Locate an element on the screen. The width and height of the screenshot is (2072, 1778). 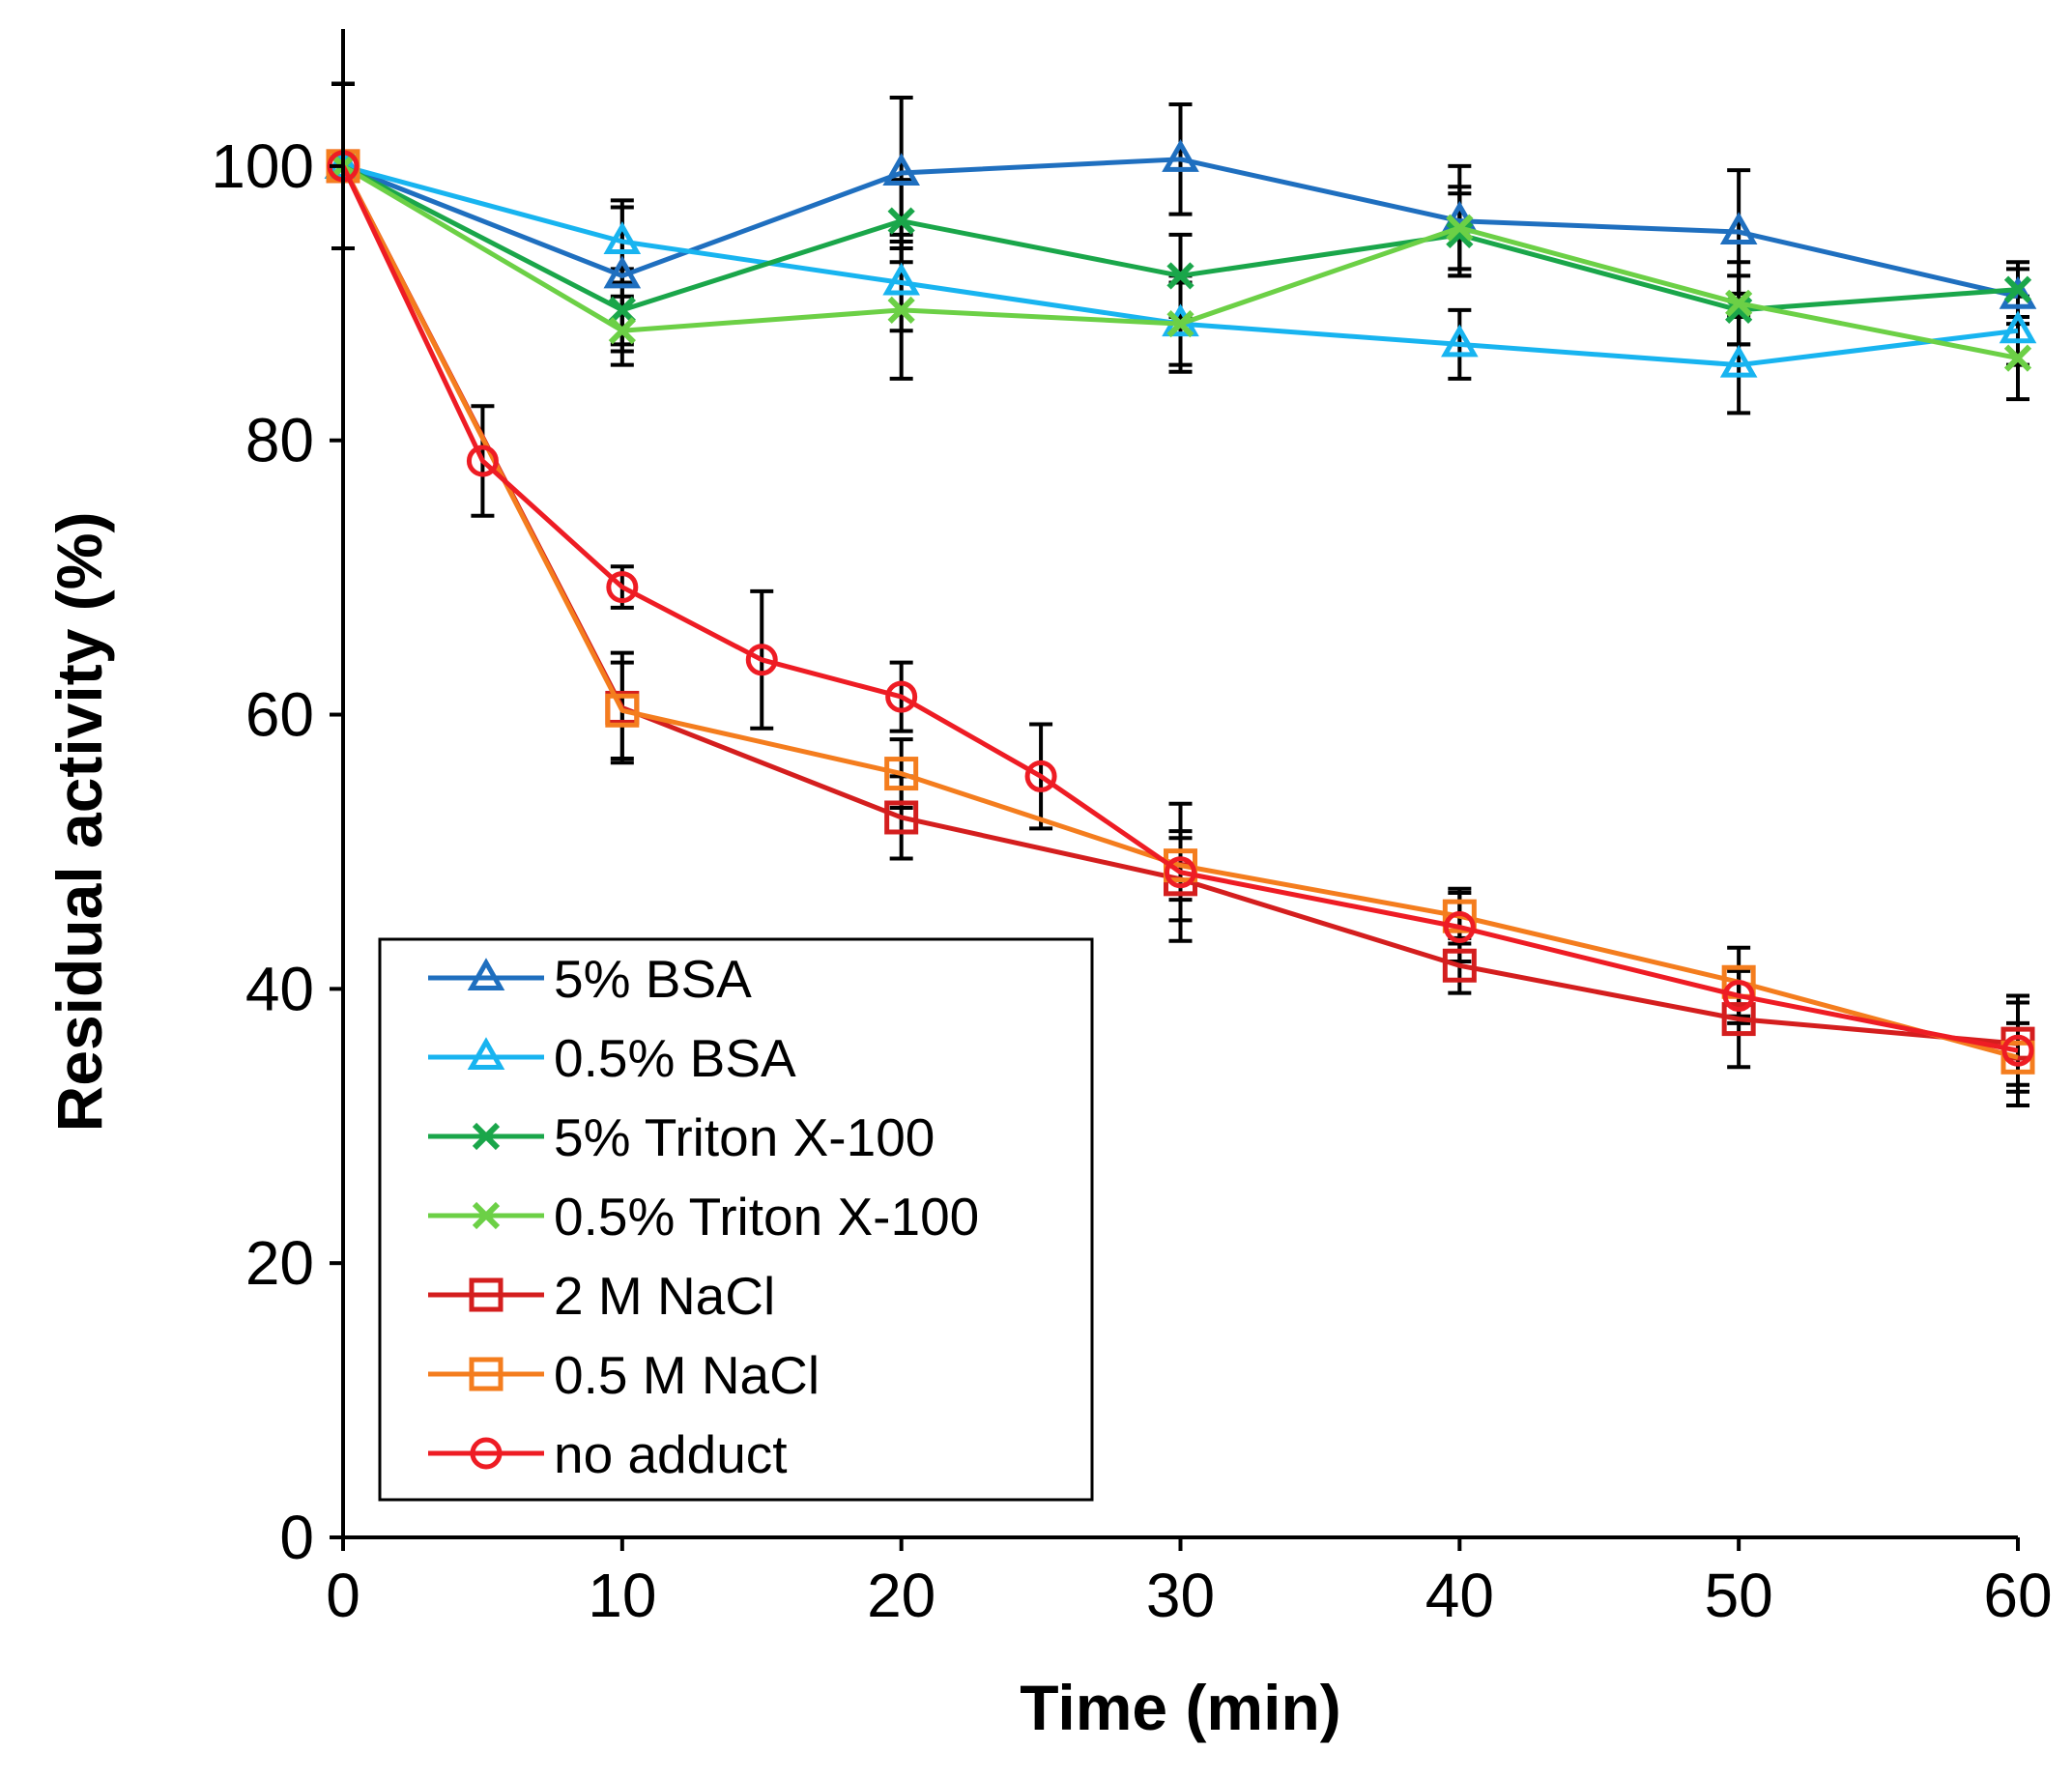
legend-entry: 5% BSA is located at coordinates (590, 979).